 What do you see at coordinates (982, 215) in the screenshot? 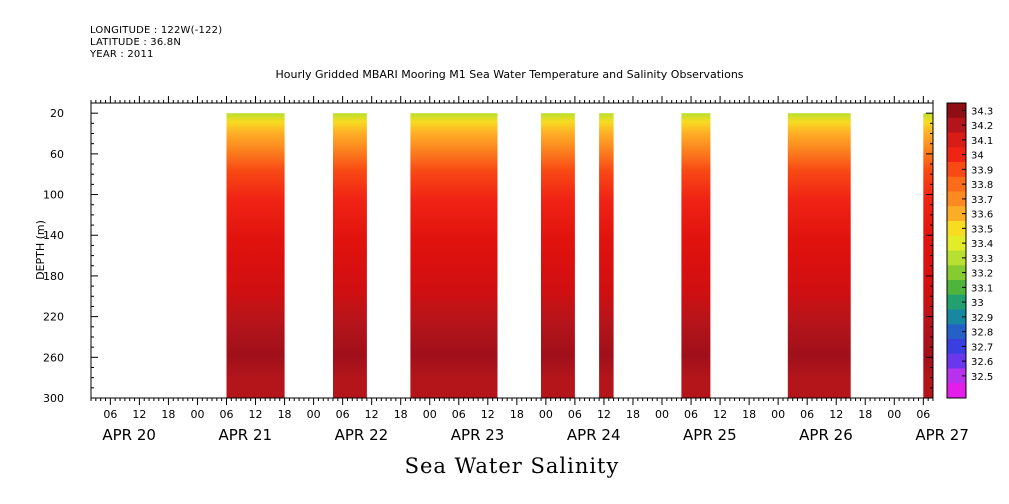
I see `colorbar-label: 33.6` at bounding box center [982, 215].